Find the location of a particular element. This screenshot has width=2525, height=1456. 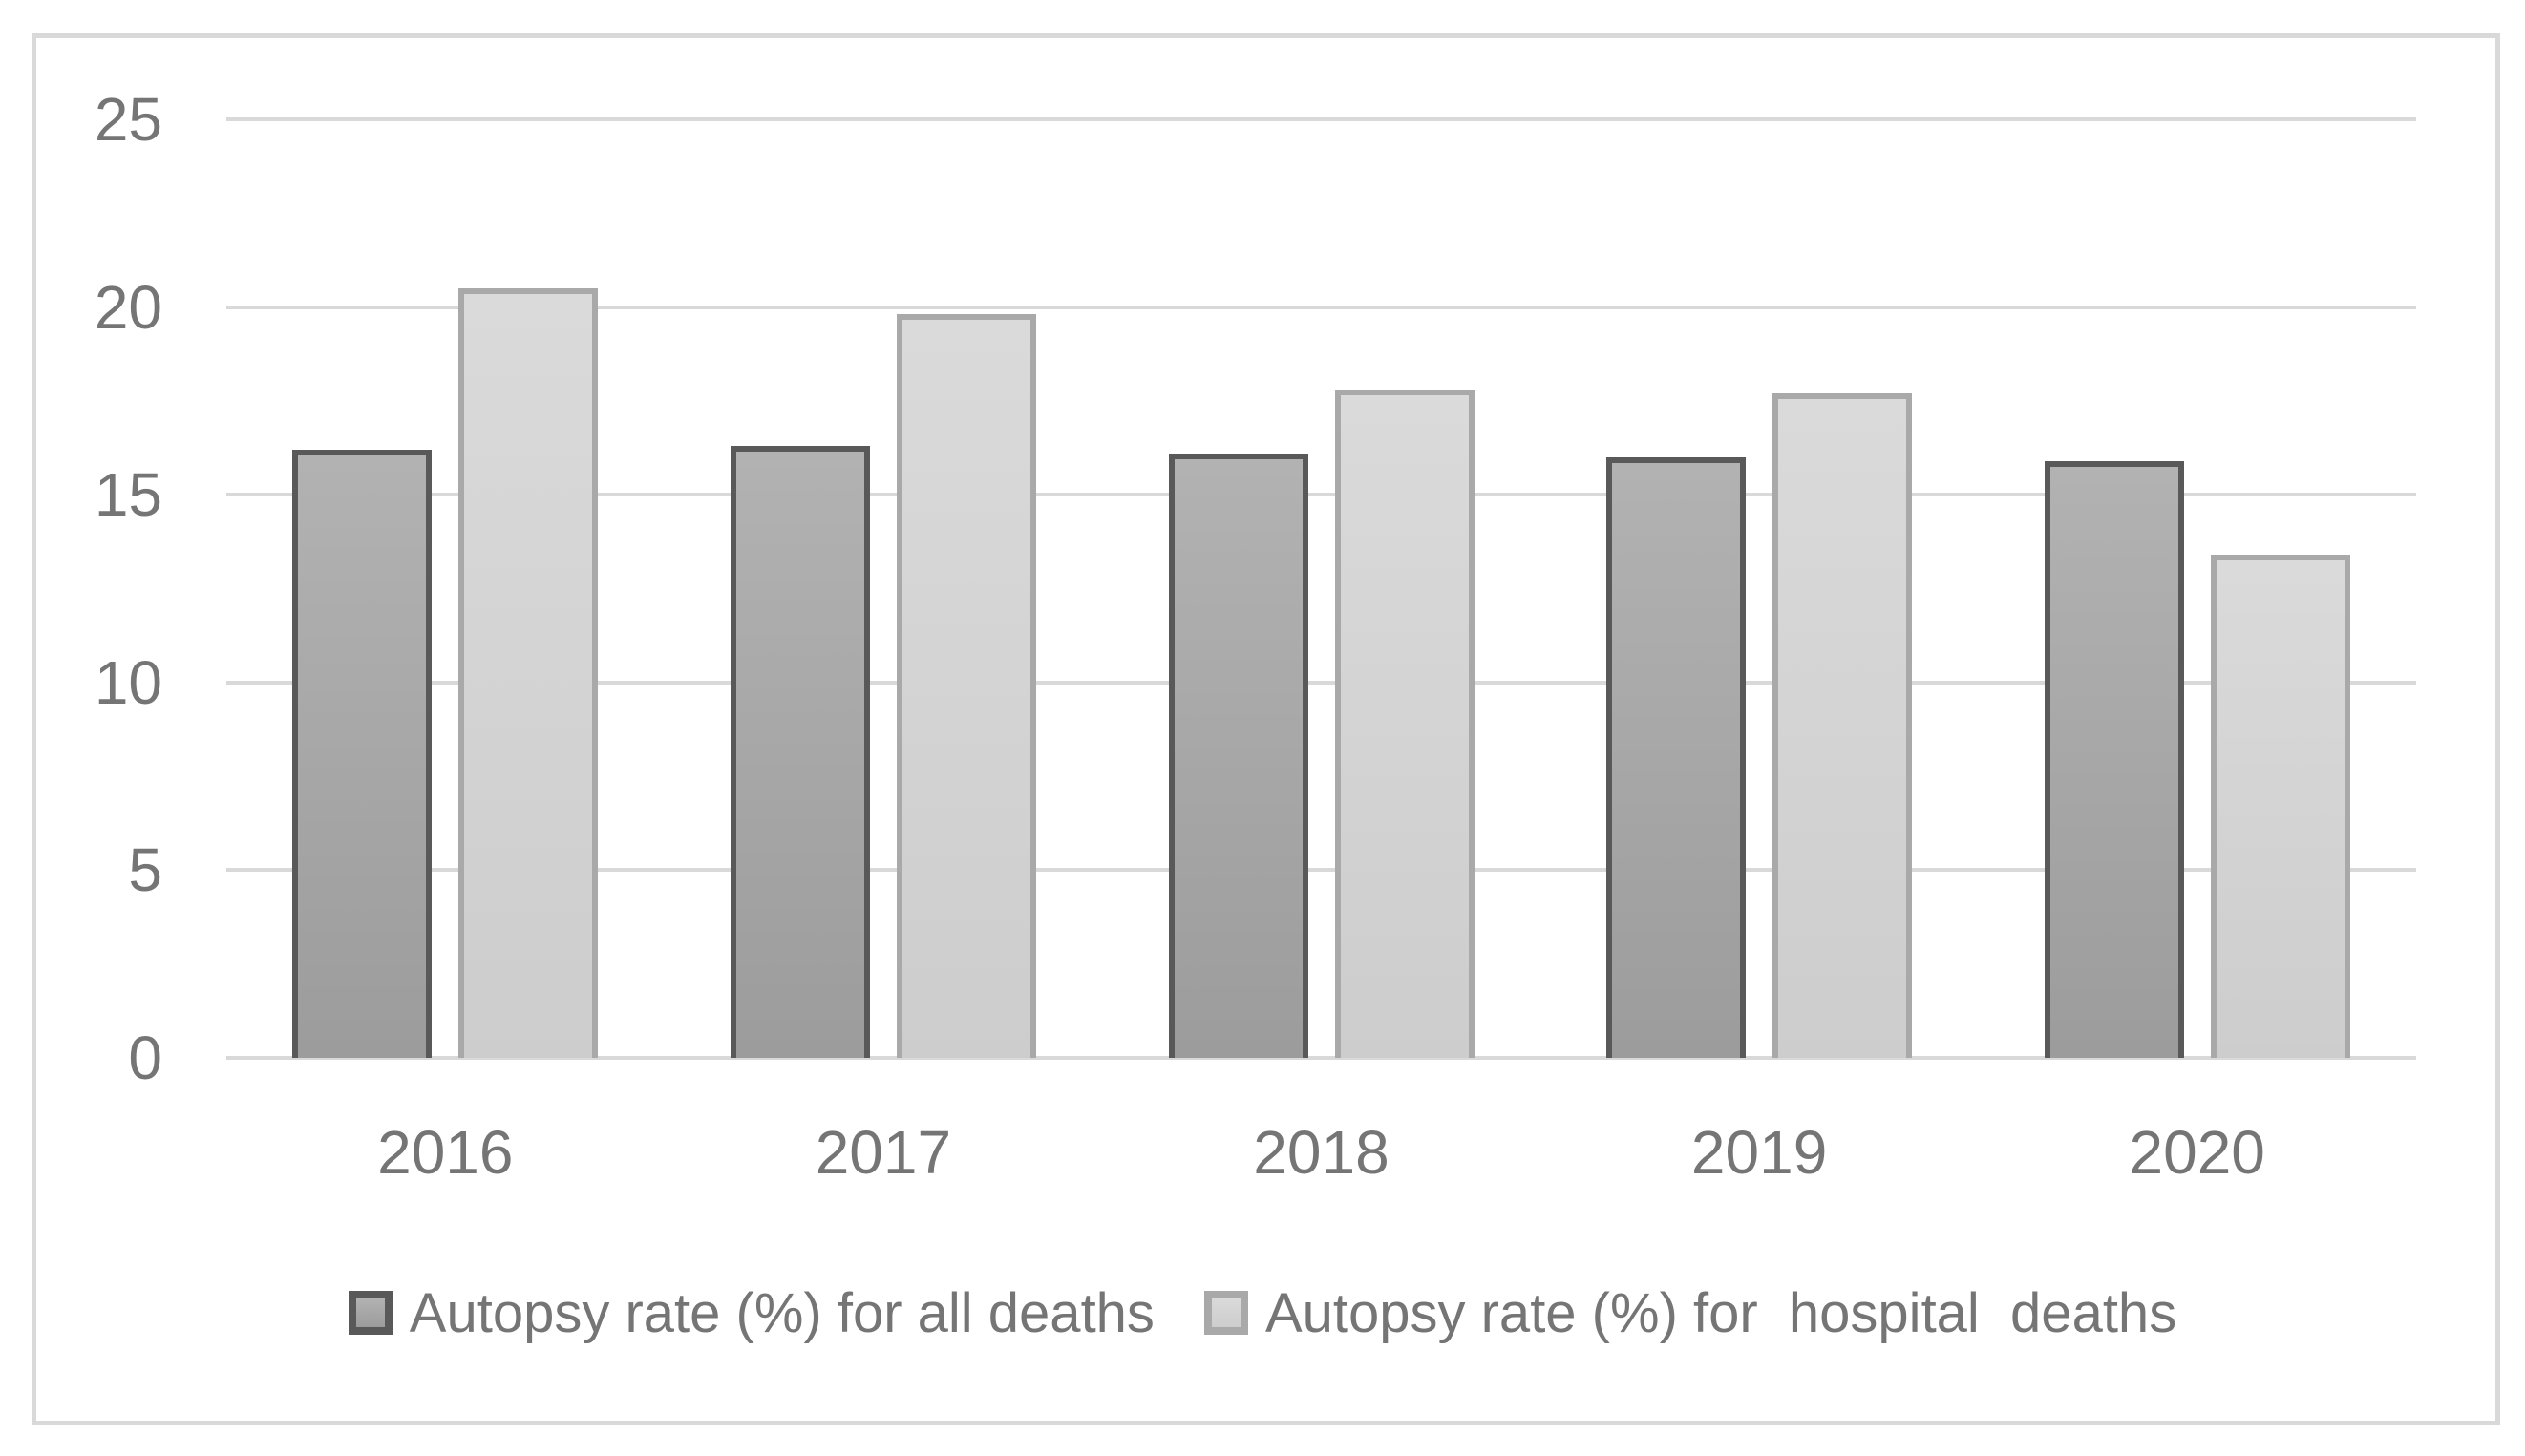

y-tick-label-10: 10 is located at coordinates (128, 682).